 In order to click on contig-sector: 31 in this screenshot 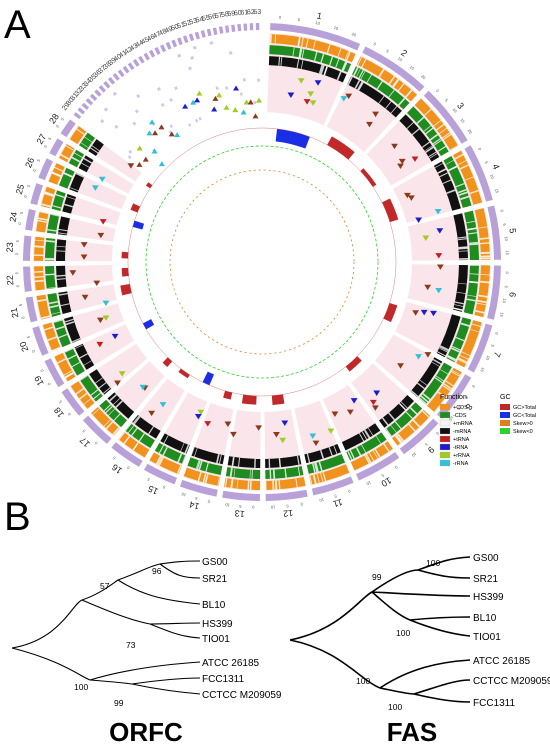, I will do `click(109, 127)`.